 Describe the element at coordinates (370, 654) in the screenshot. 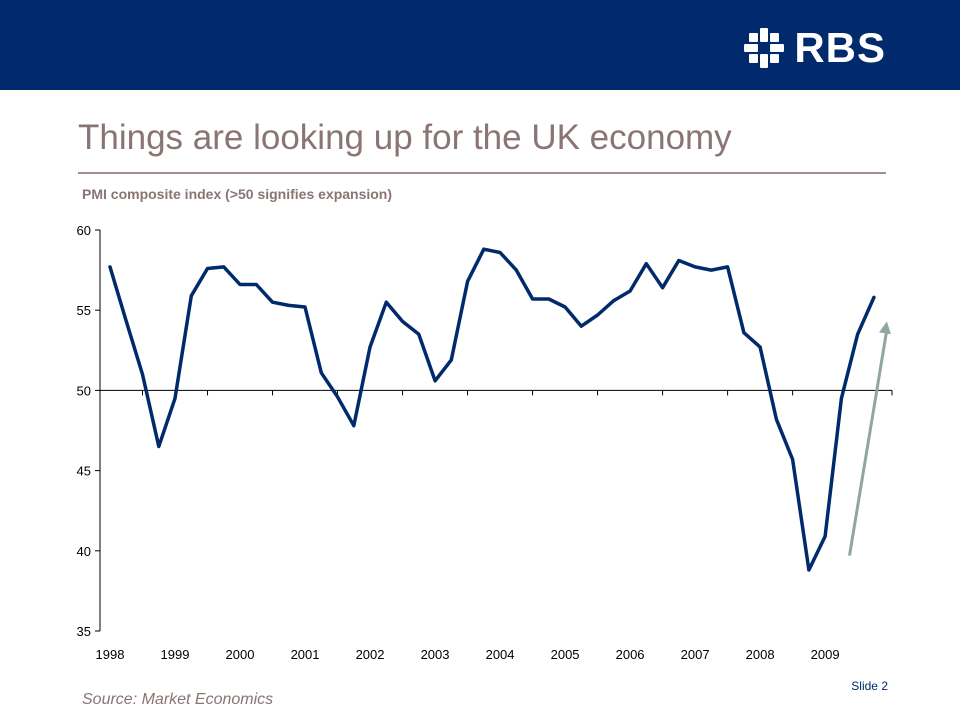

I see `x-tick-label: 2002` at that location.